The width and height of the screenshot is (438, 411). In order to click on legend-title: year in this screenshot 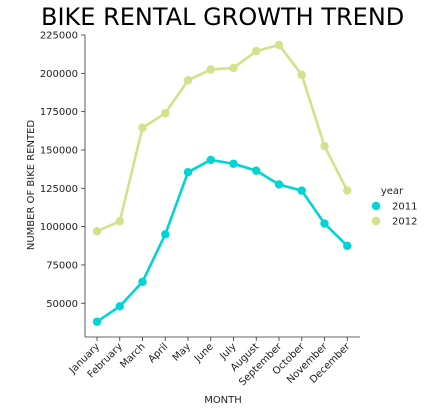, I will do `click(392, 191)`.